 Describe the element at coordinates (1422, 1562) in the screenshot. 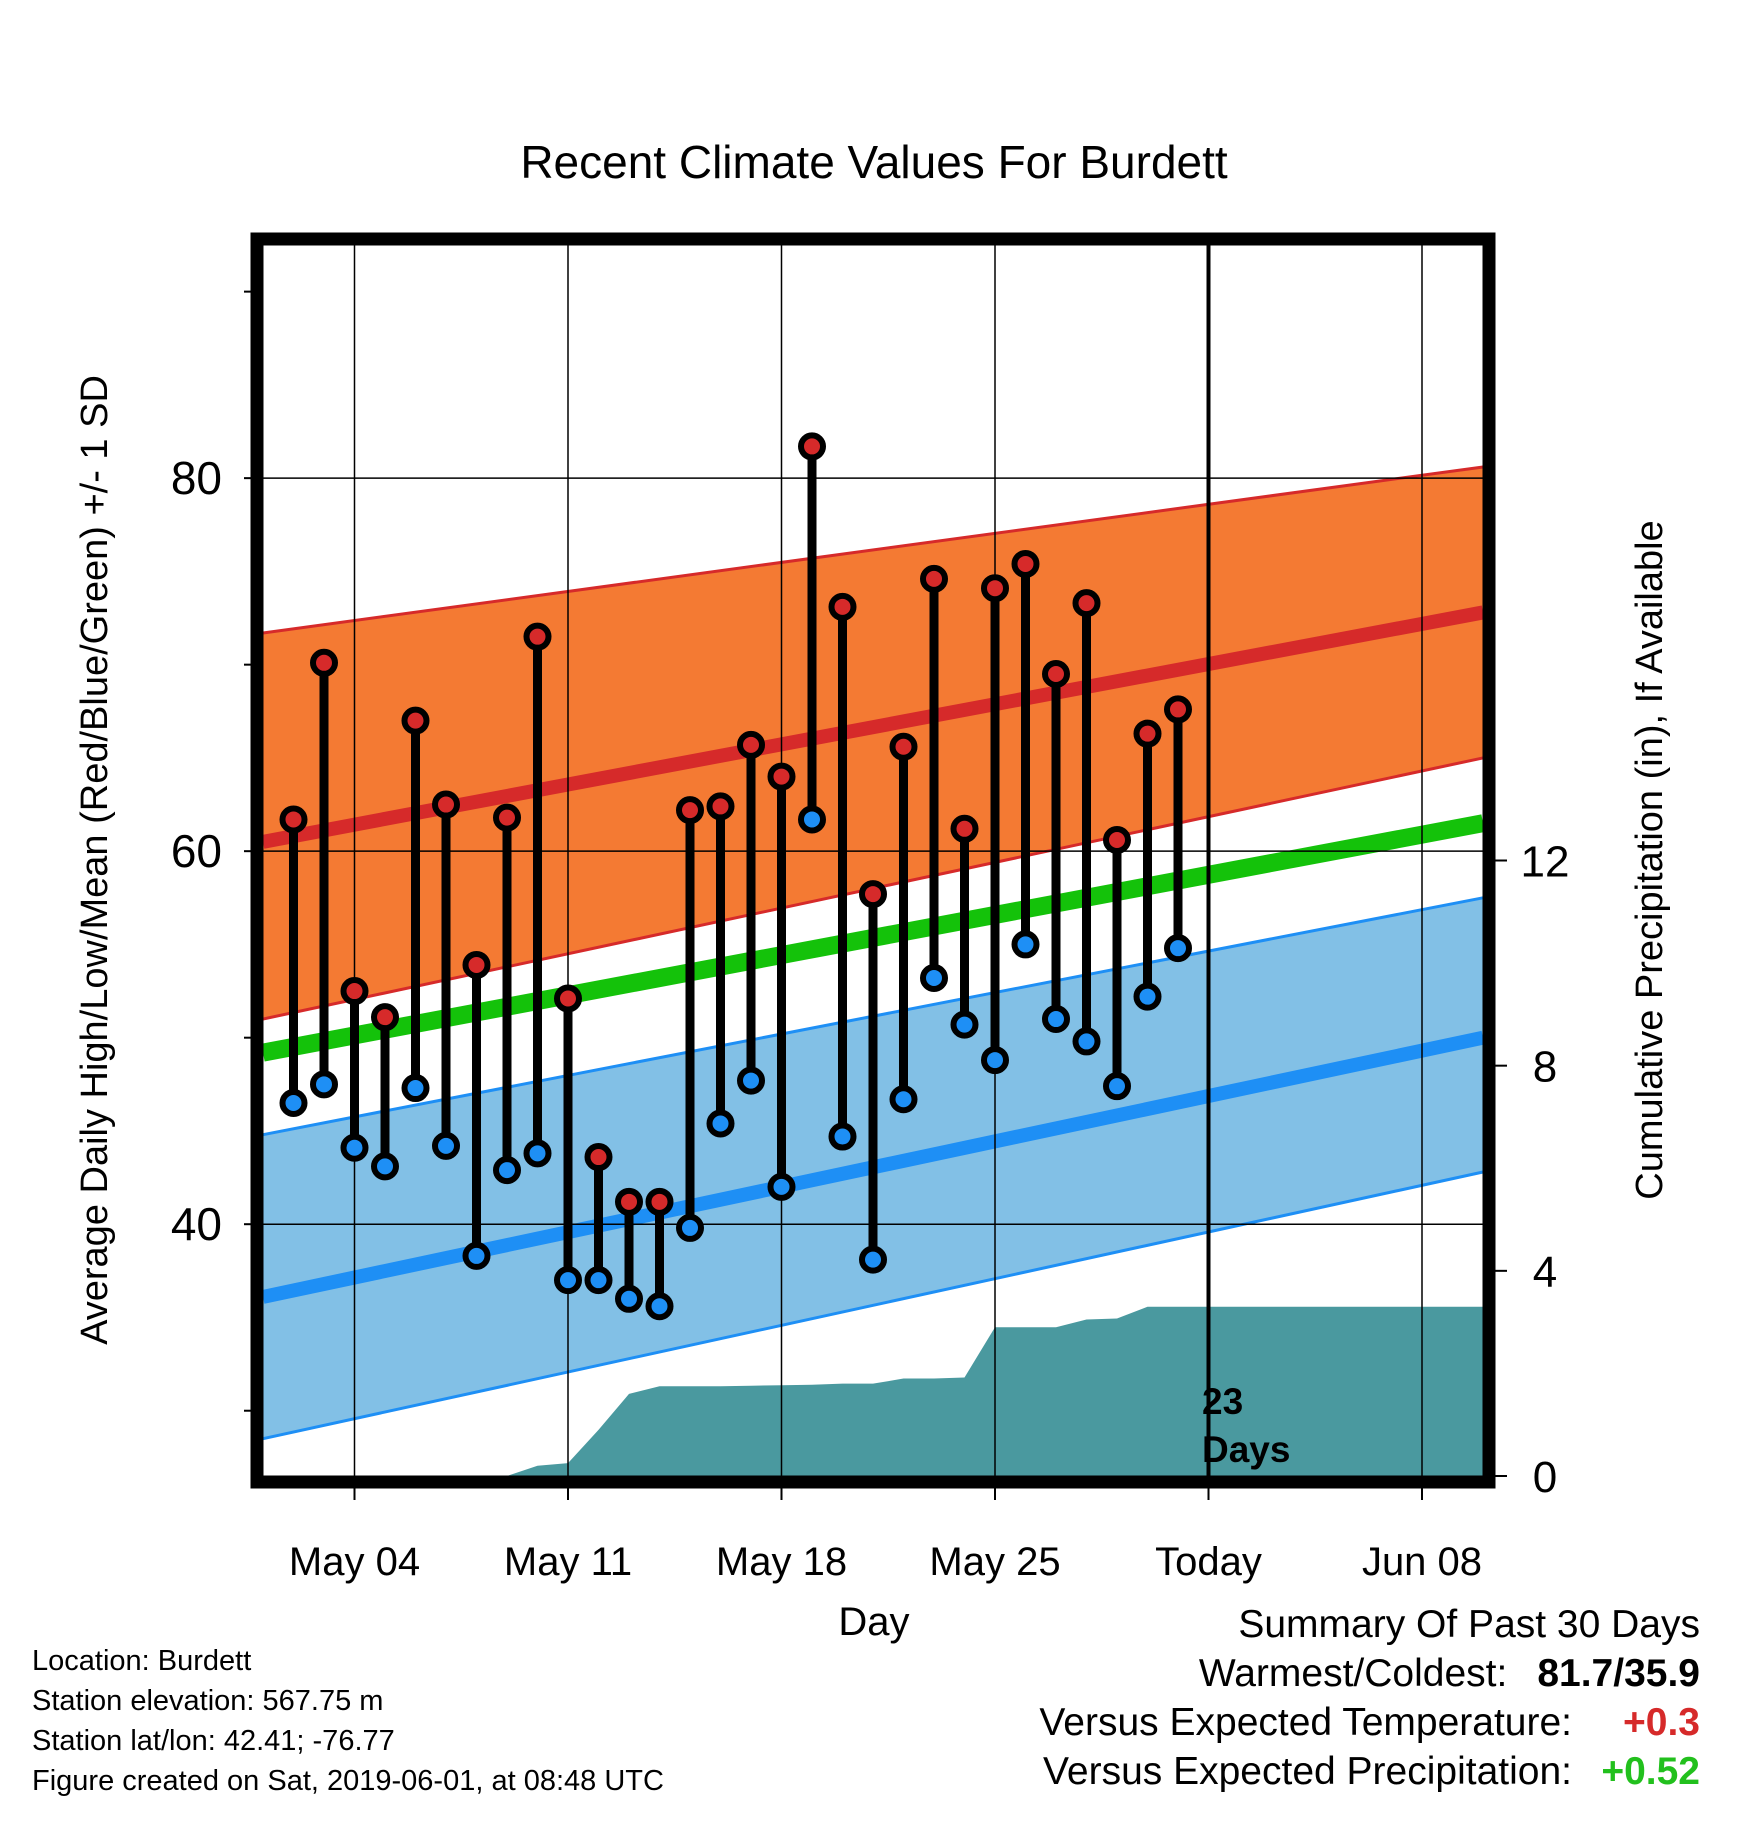

I see `x-tick-label: Jun 08` at that location.